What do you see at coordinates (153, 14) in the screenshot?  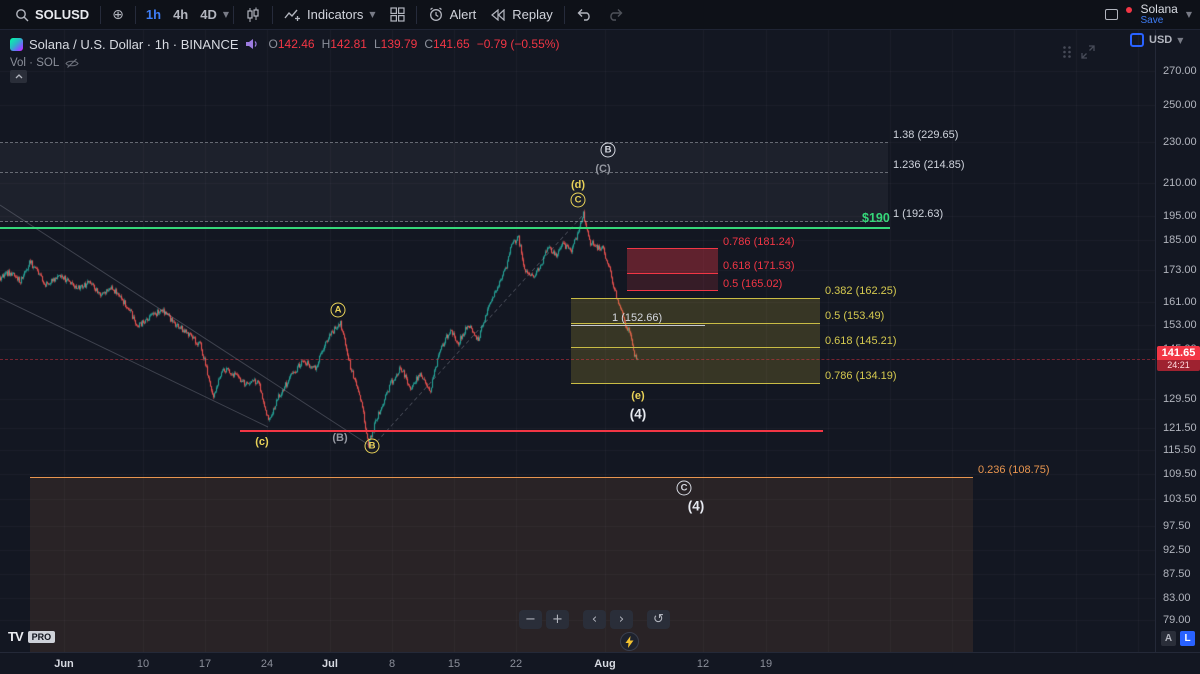 I see `interval-1h: 1h` at bounding box center [153, 14].